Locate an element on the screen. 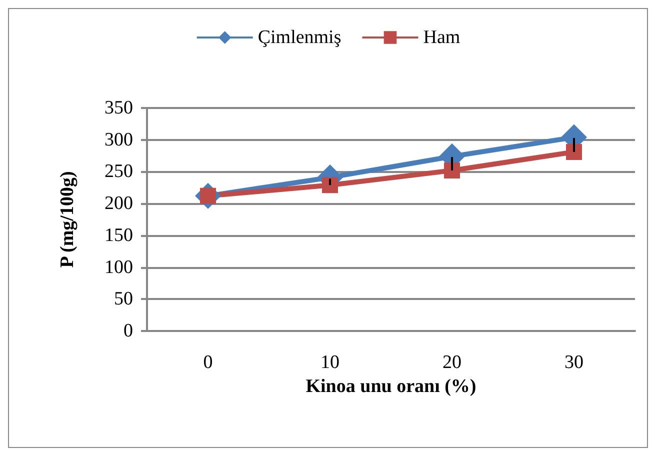 The image size is (660, 458). y-tick-label: 300 is located at coordinates (118, 139).